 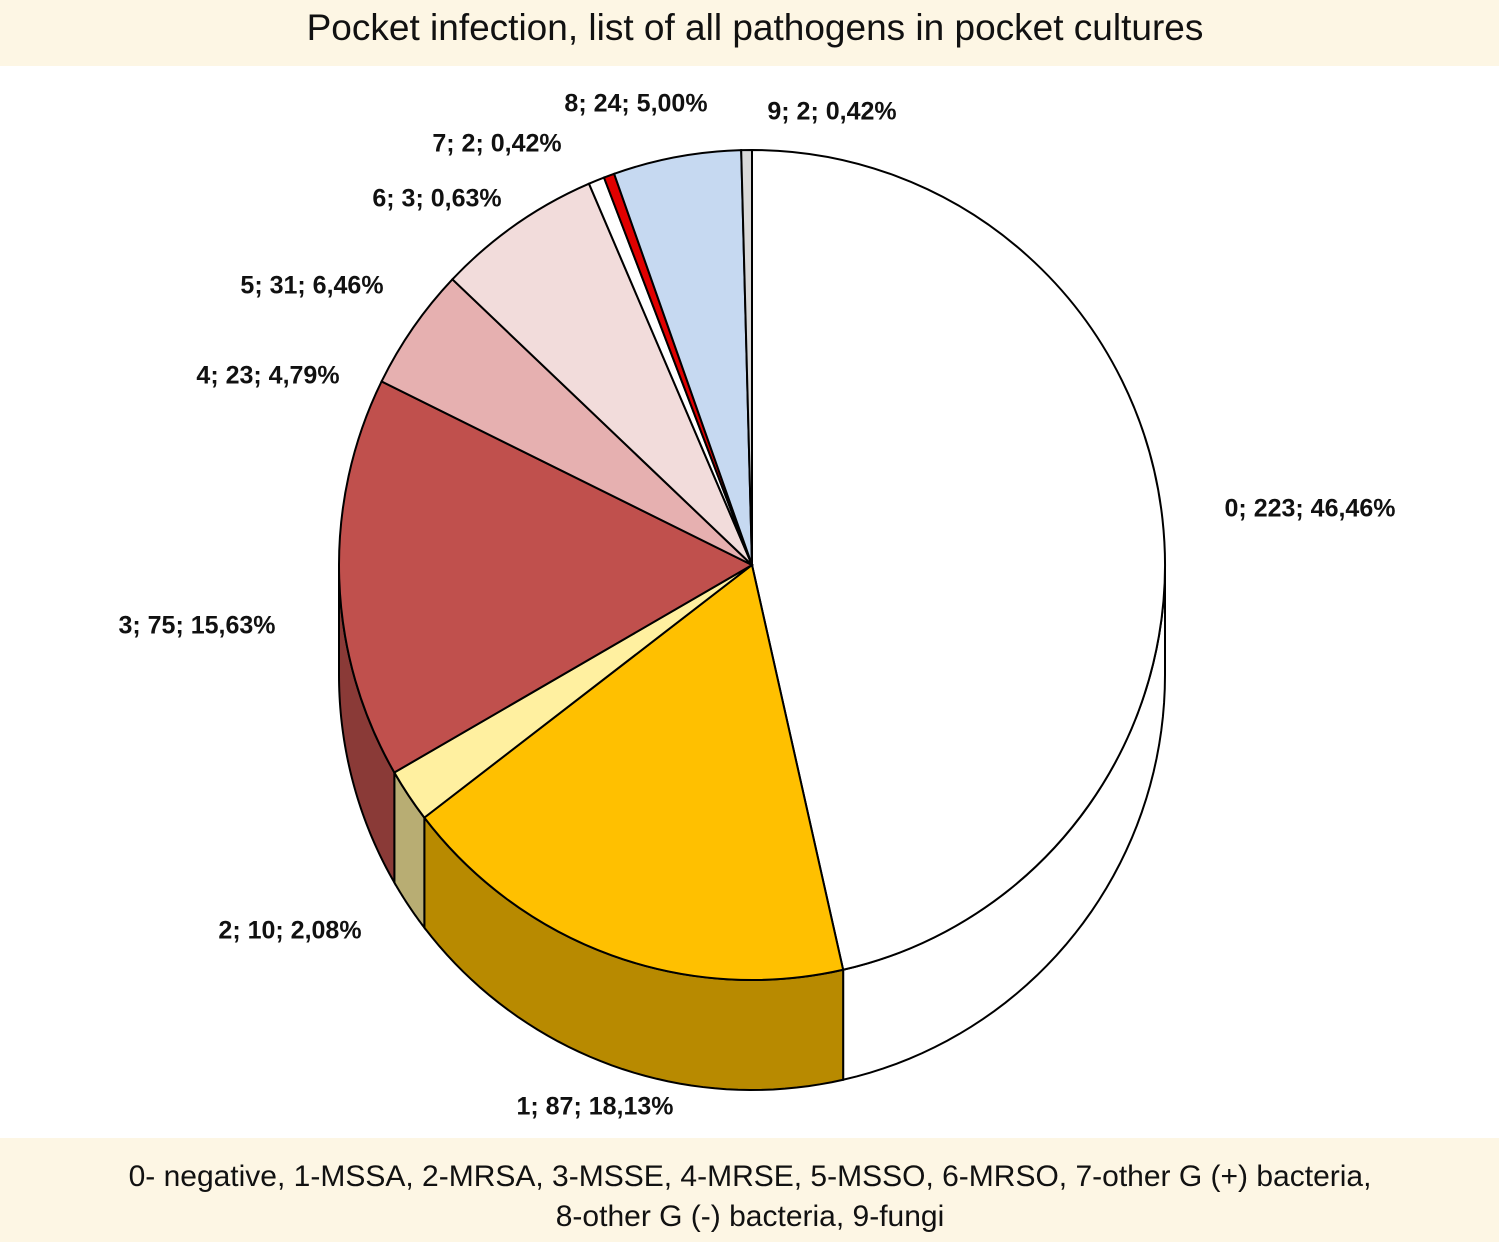 What do you see at coordinates (496, 144) in the screenshot?
I see `data-label: 7; 2; 0,42%` at bounding box center [496, 144].